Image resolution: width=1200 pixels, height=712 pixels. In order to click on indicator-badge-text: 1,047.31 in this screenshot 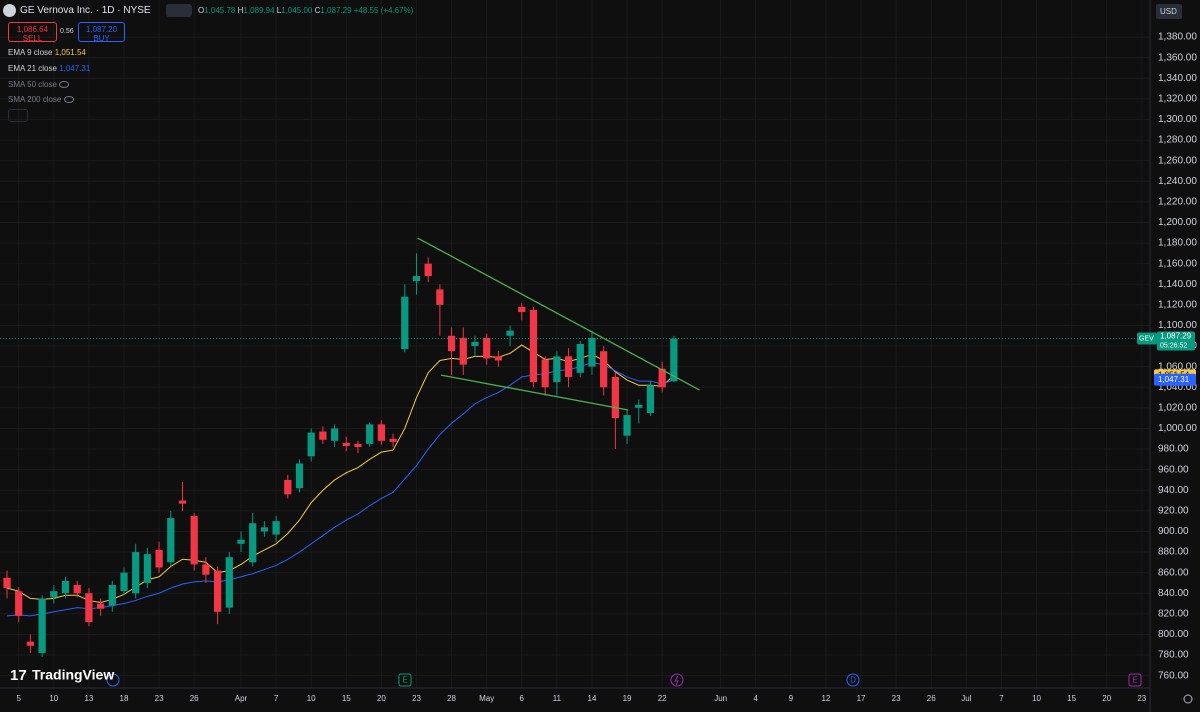, I will do `click(1174, 379)`.